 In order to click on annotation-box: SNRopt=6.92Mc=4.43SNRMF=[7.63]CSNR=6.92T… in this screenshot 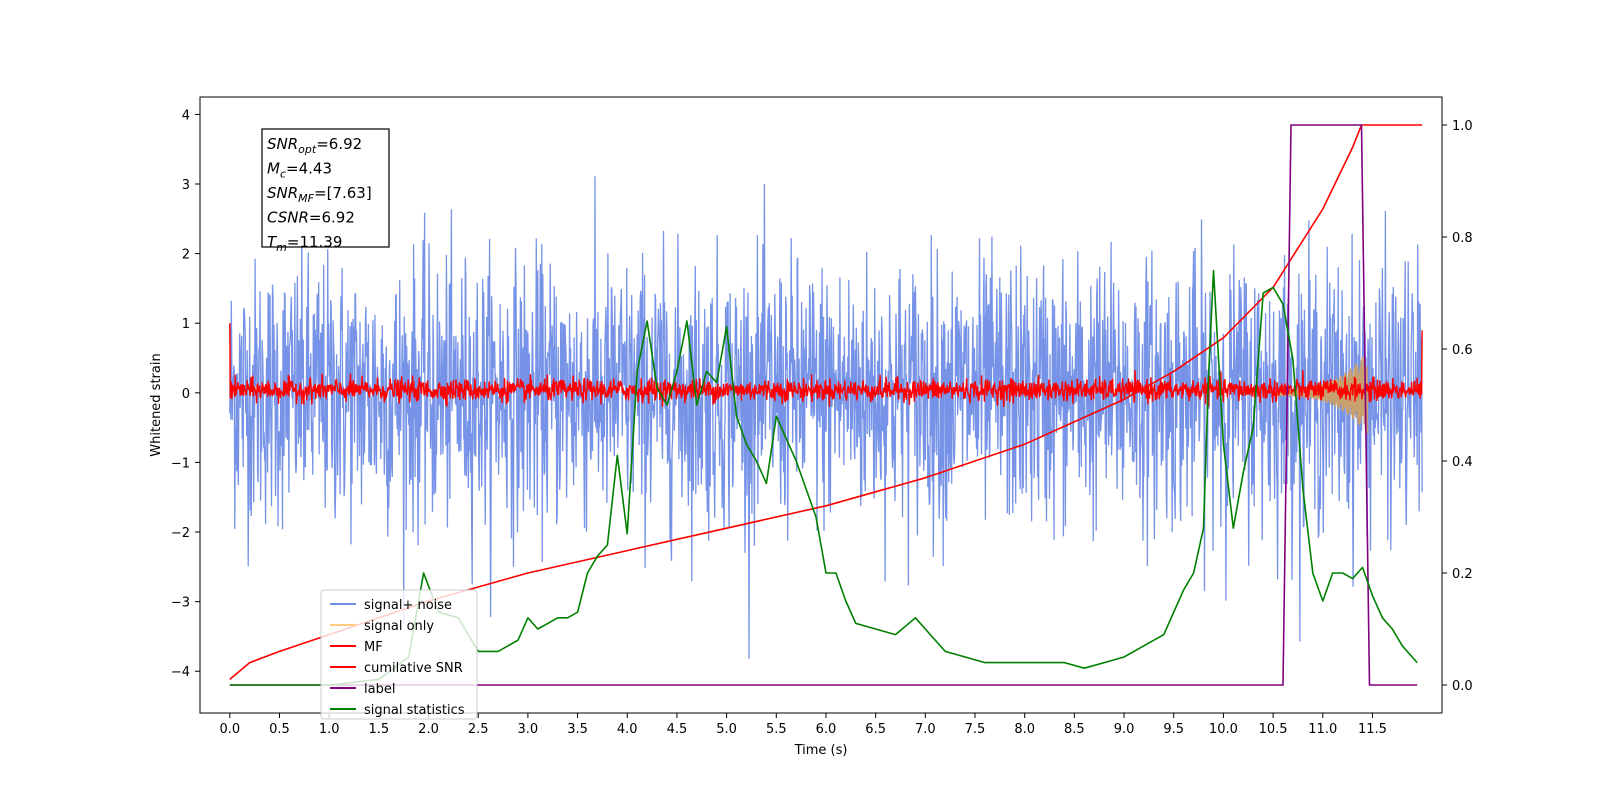, I will do `click(325, 191)`.